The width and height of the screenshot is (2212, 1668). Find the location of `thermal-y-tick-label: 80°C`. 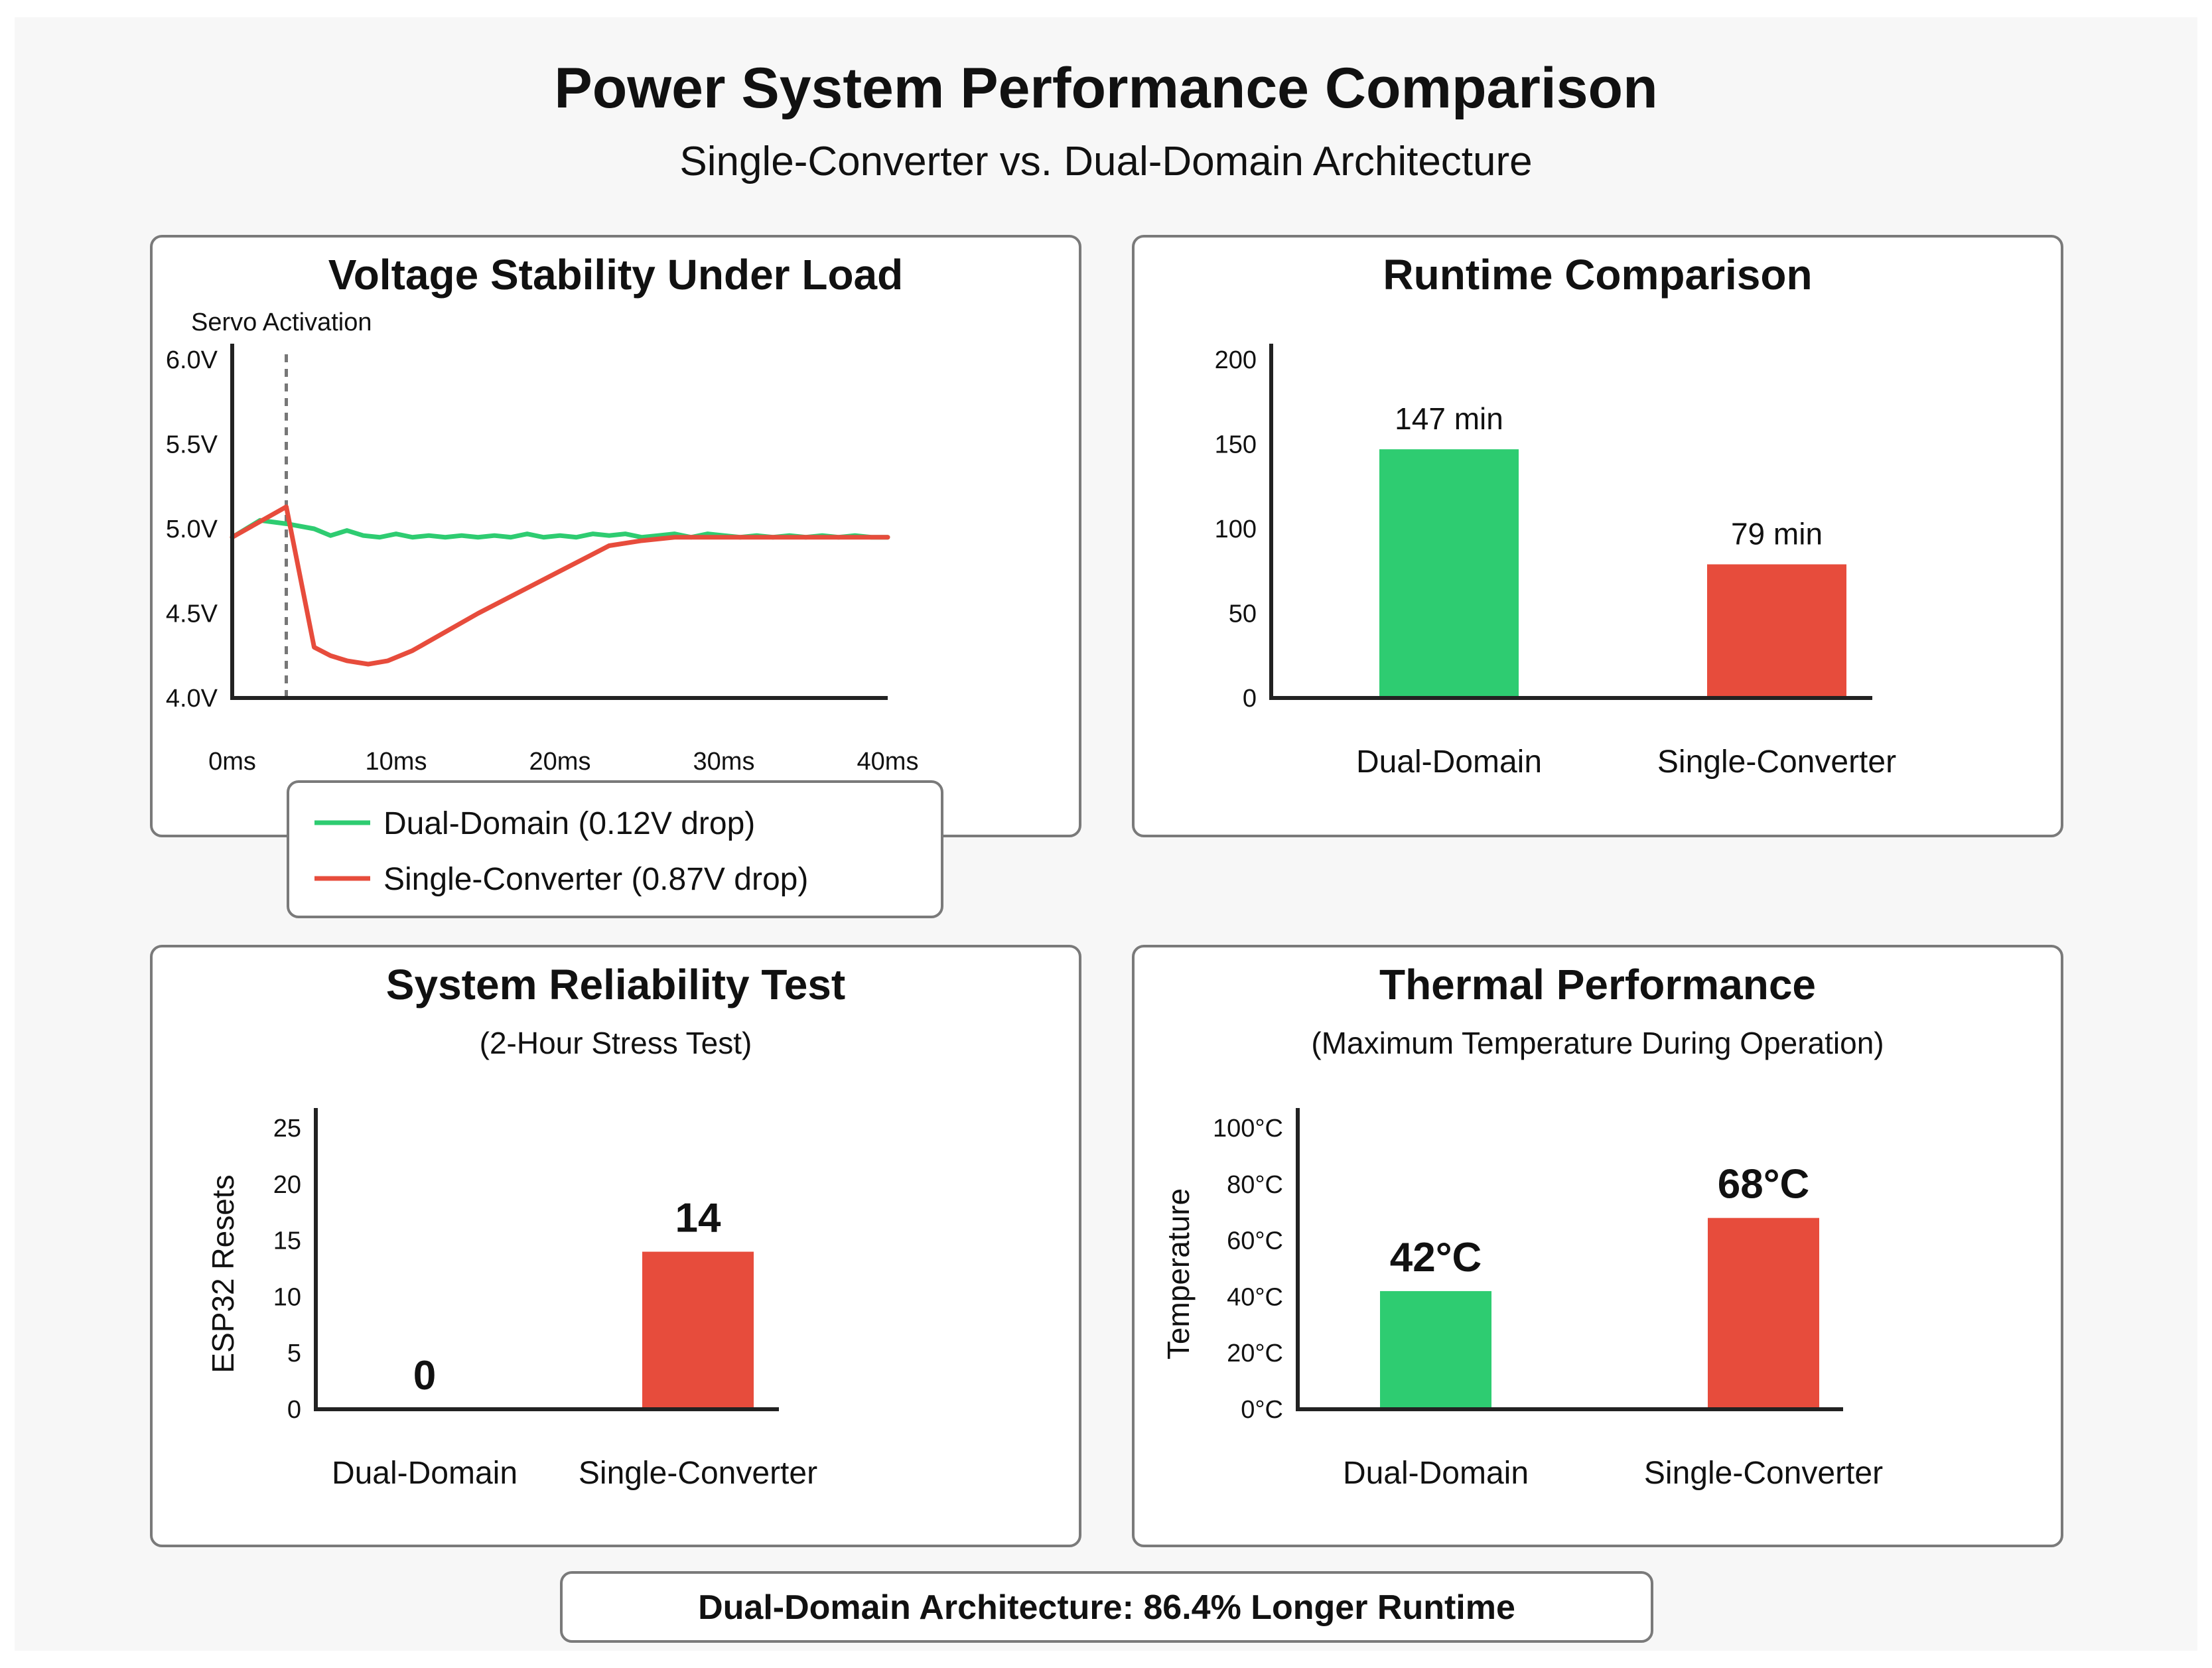

thermal-y-tick-label: 80°C is located at coordinates (1255, 1185).